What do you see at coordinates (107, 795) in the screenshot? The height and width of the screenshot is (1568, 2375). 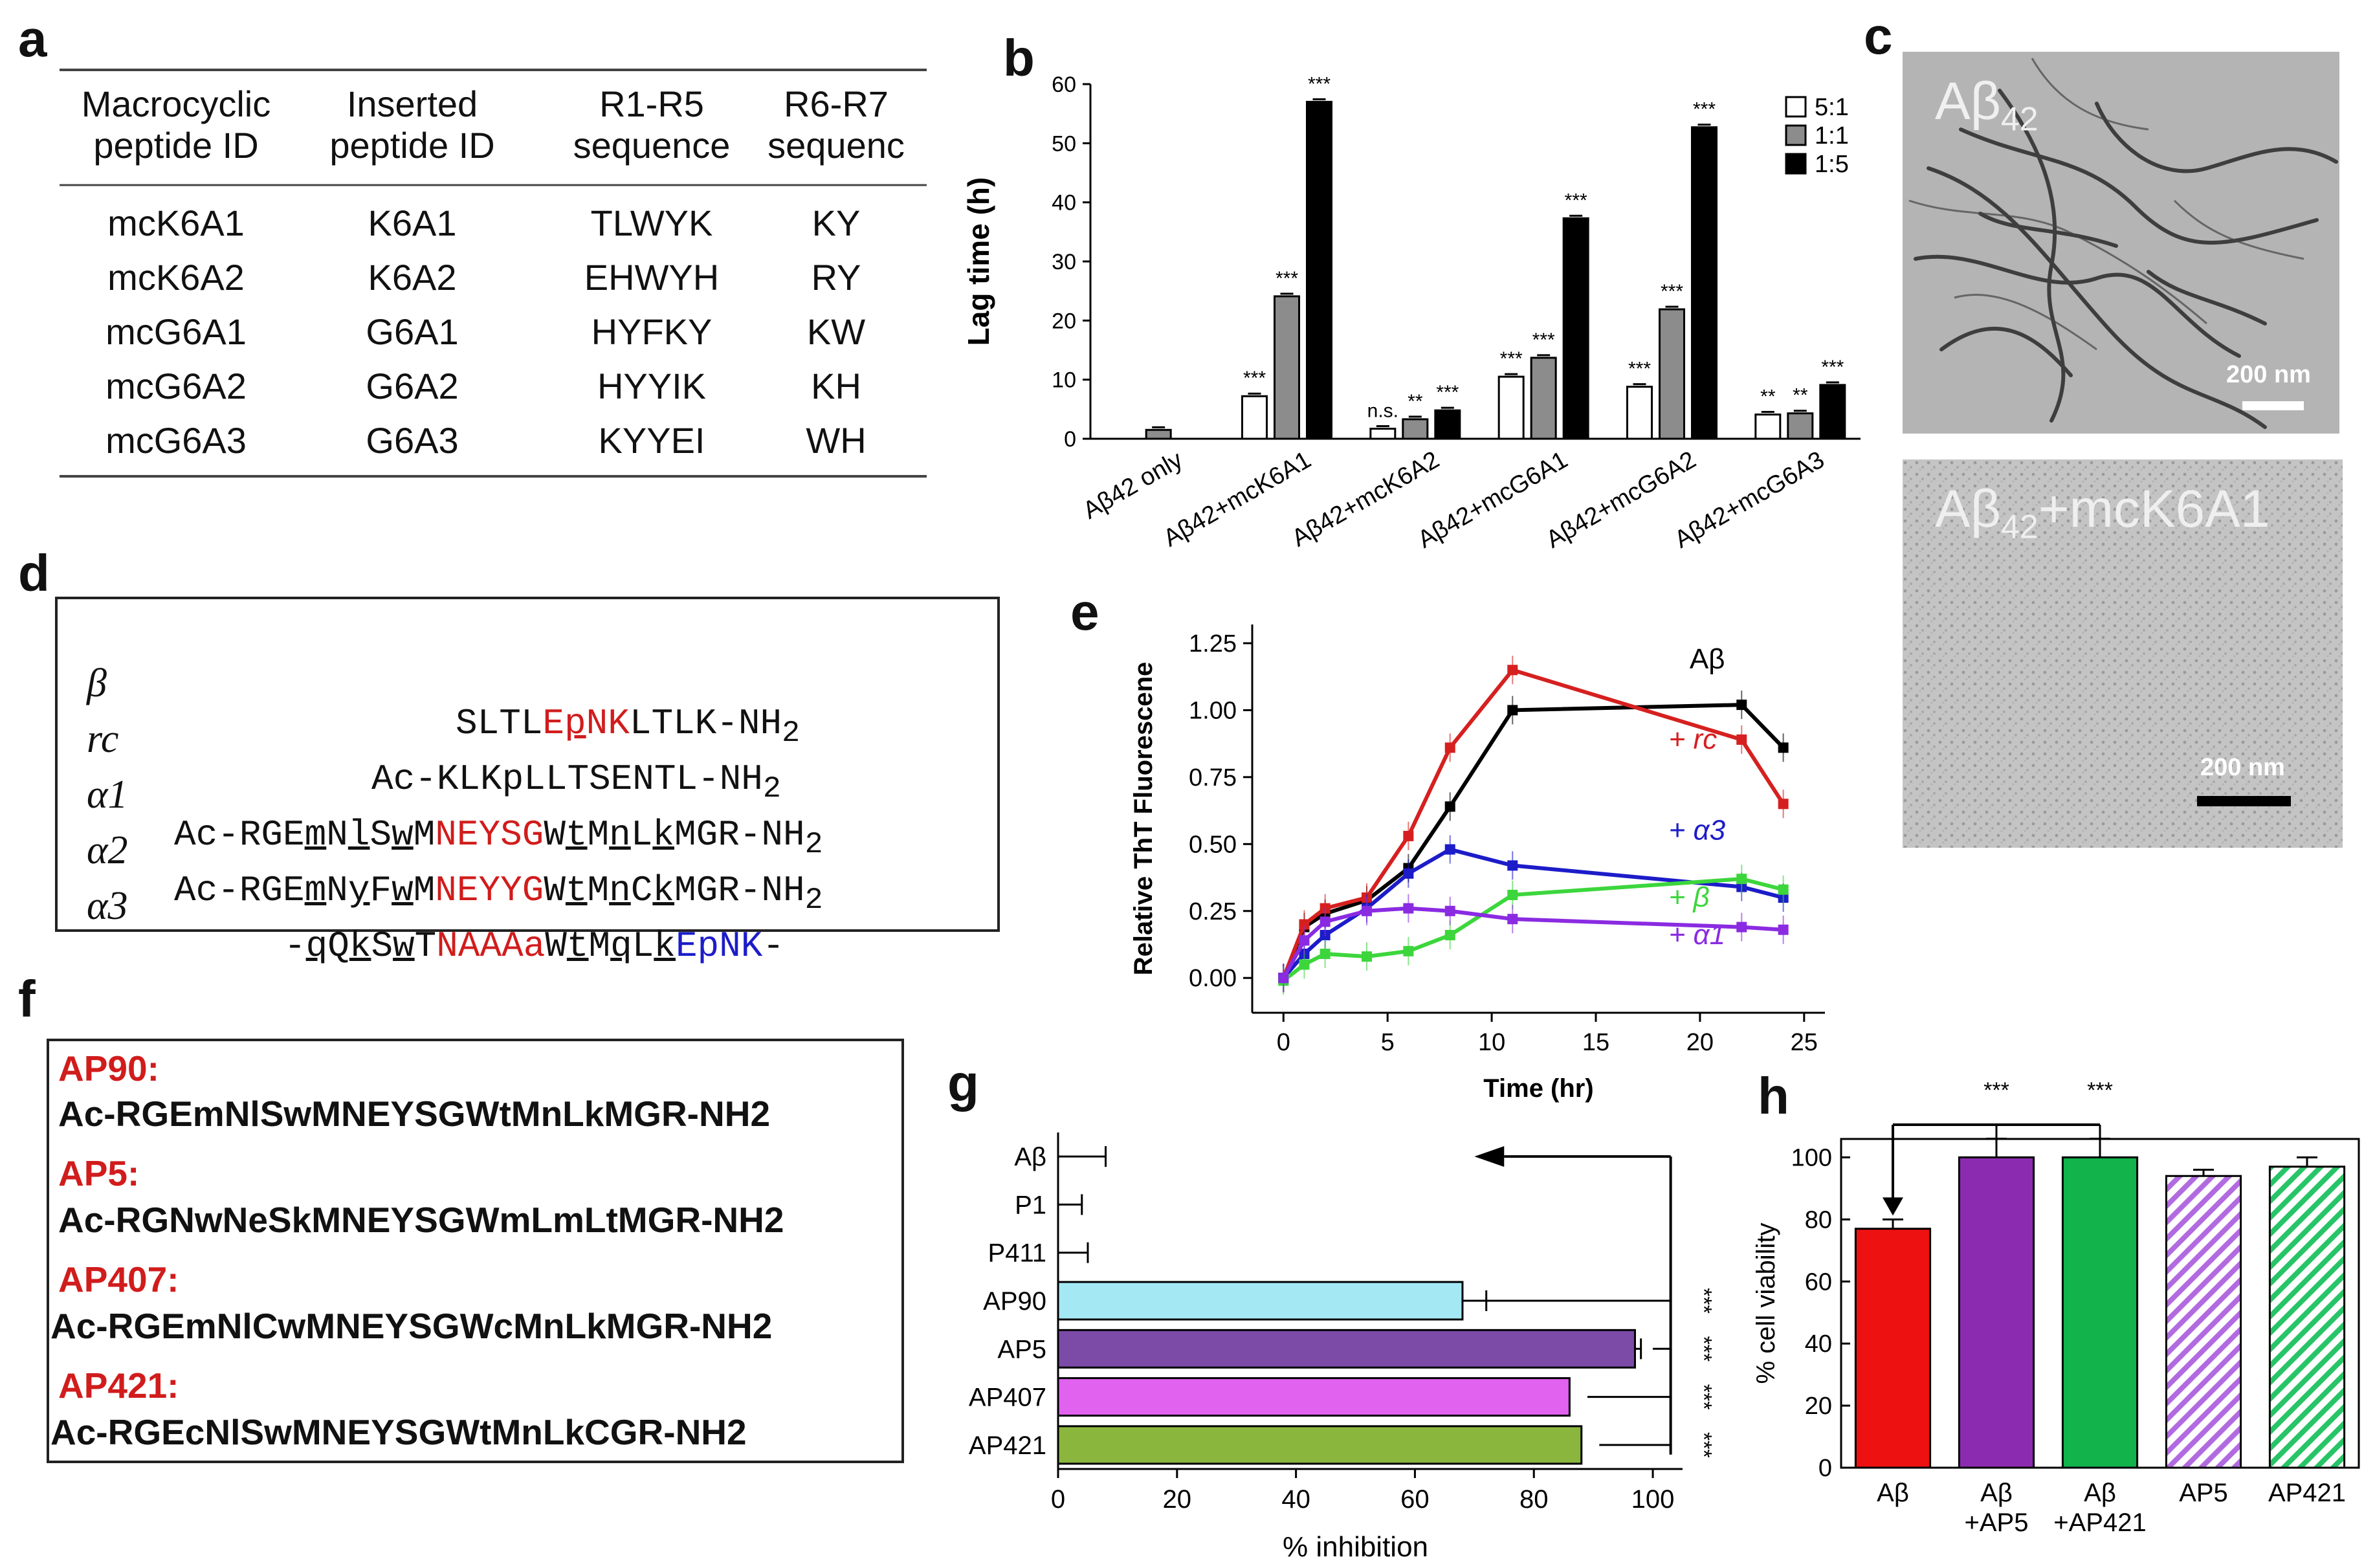 I see `seq-name: α1` at bounding box center [107, 795].